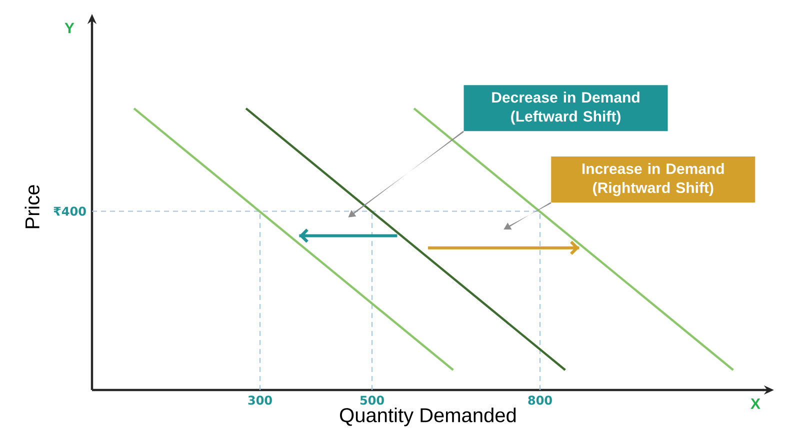 This screenshot has height=442, width=787. Describe the element at coordinates (428, 417) in the screenshot. I see `x-axis-title: Quantity Demanded` at that location.